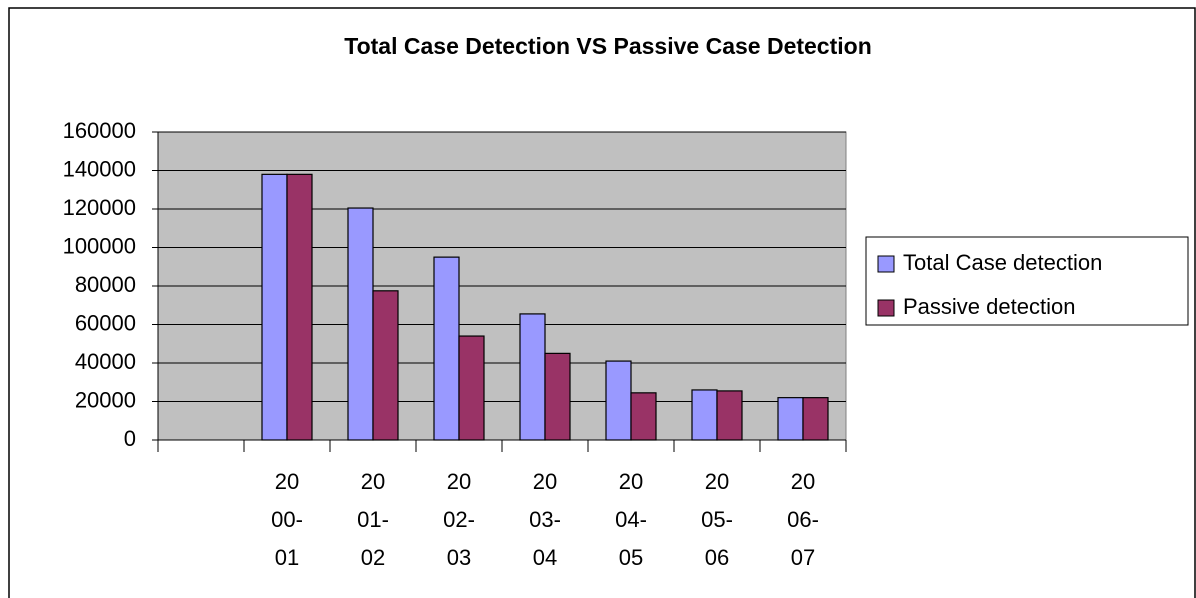  Describe the element at coordinates (99, 168) in the screenshot. I see `y-tick-label: 140000` at that location.